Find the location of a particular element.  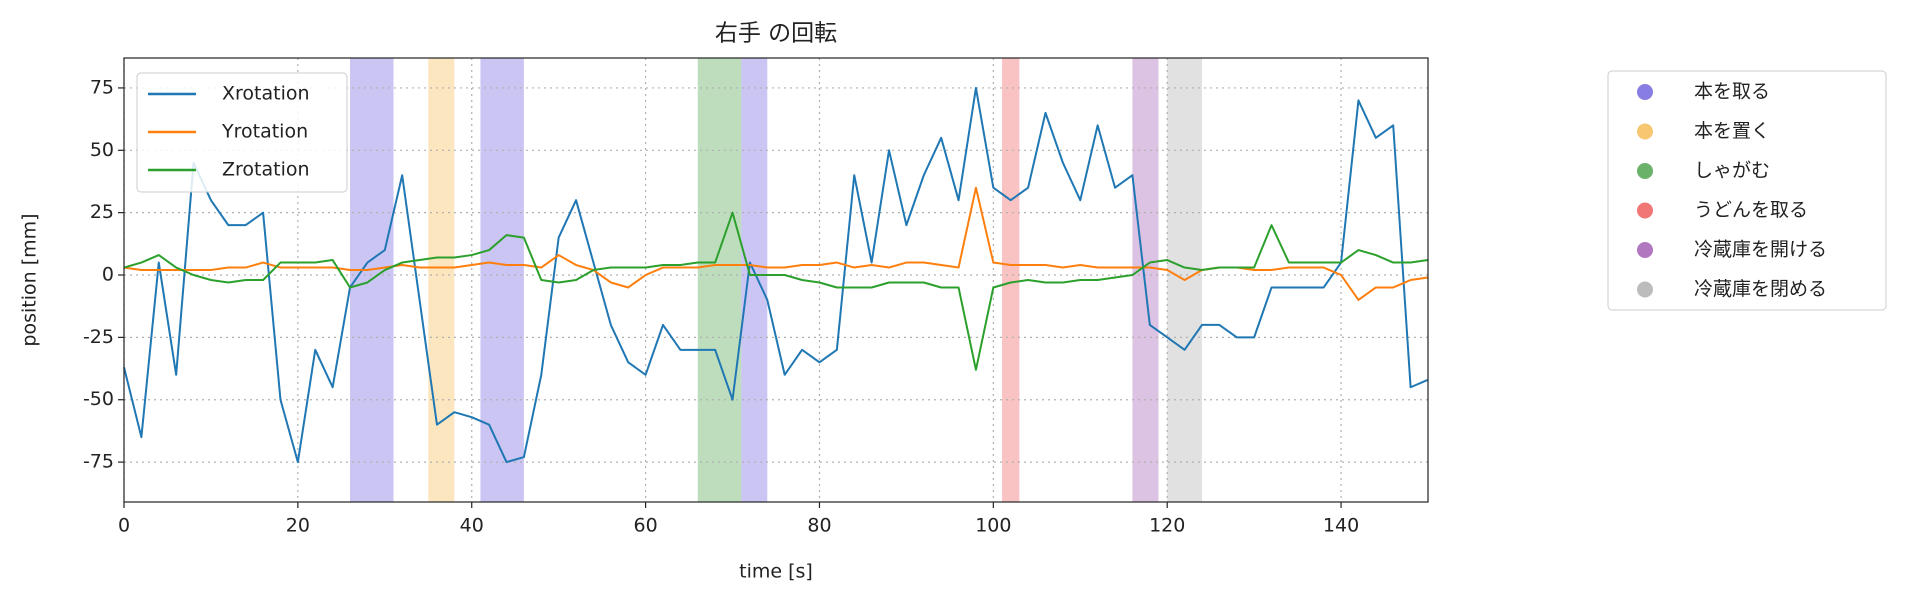

data-line is located at coordinates (776, 243).